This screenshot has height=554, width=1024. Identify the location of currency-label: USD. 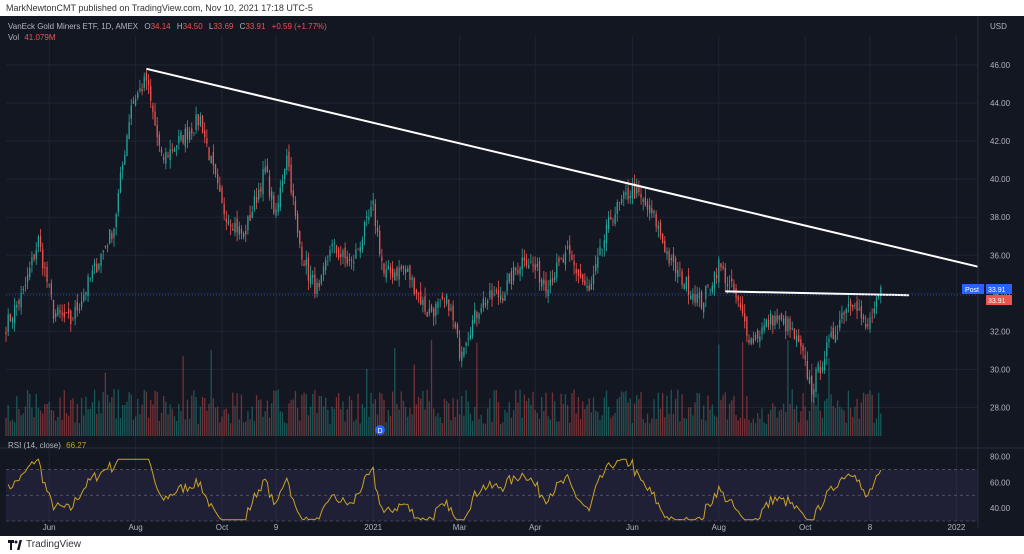
(998, 26).